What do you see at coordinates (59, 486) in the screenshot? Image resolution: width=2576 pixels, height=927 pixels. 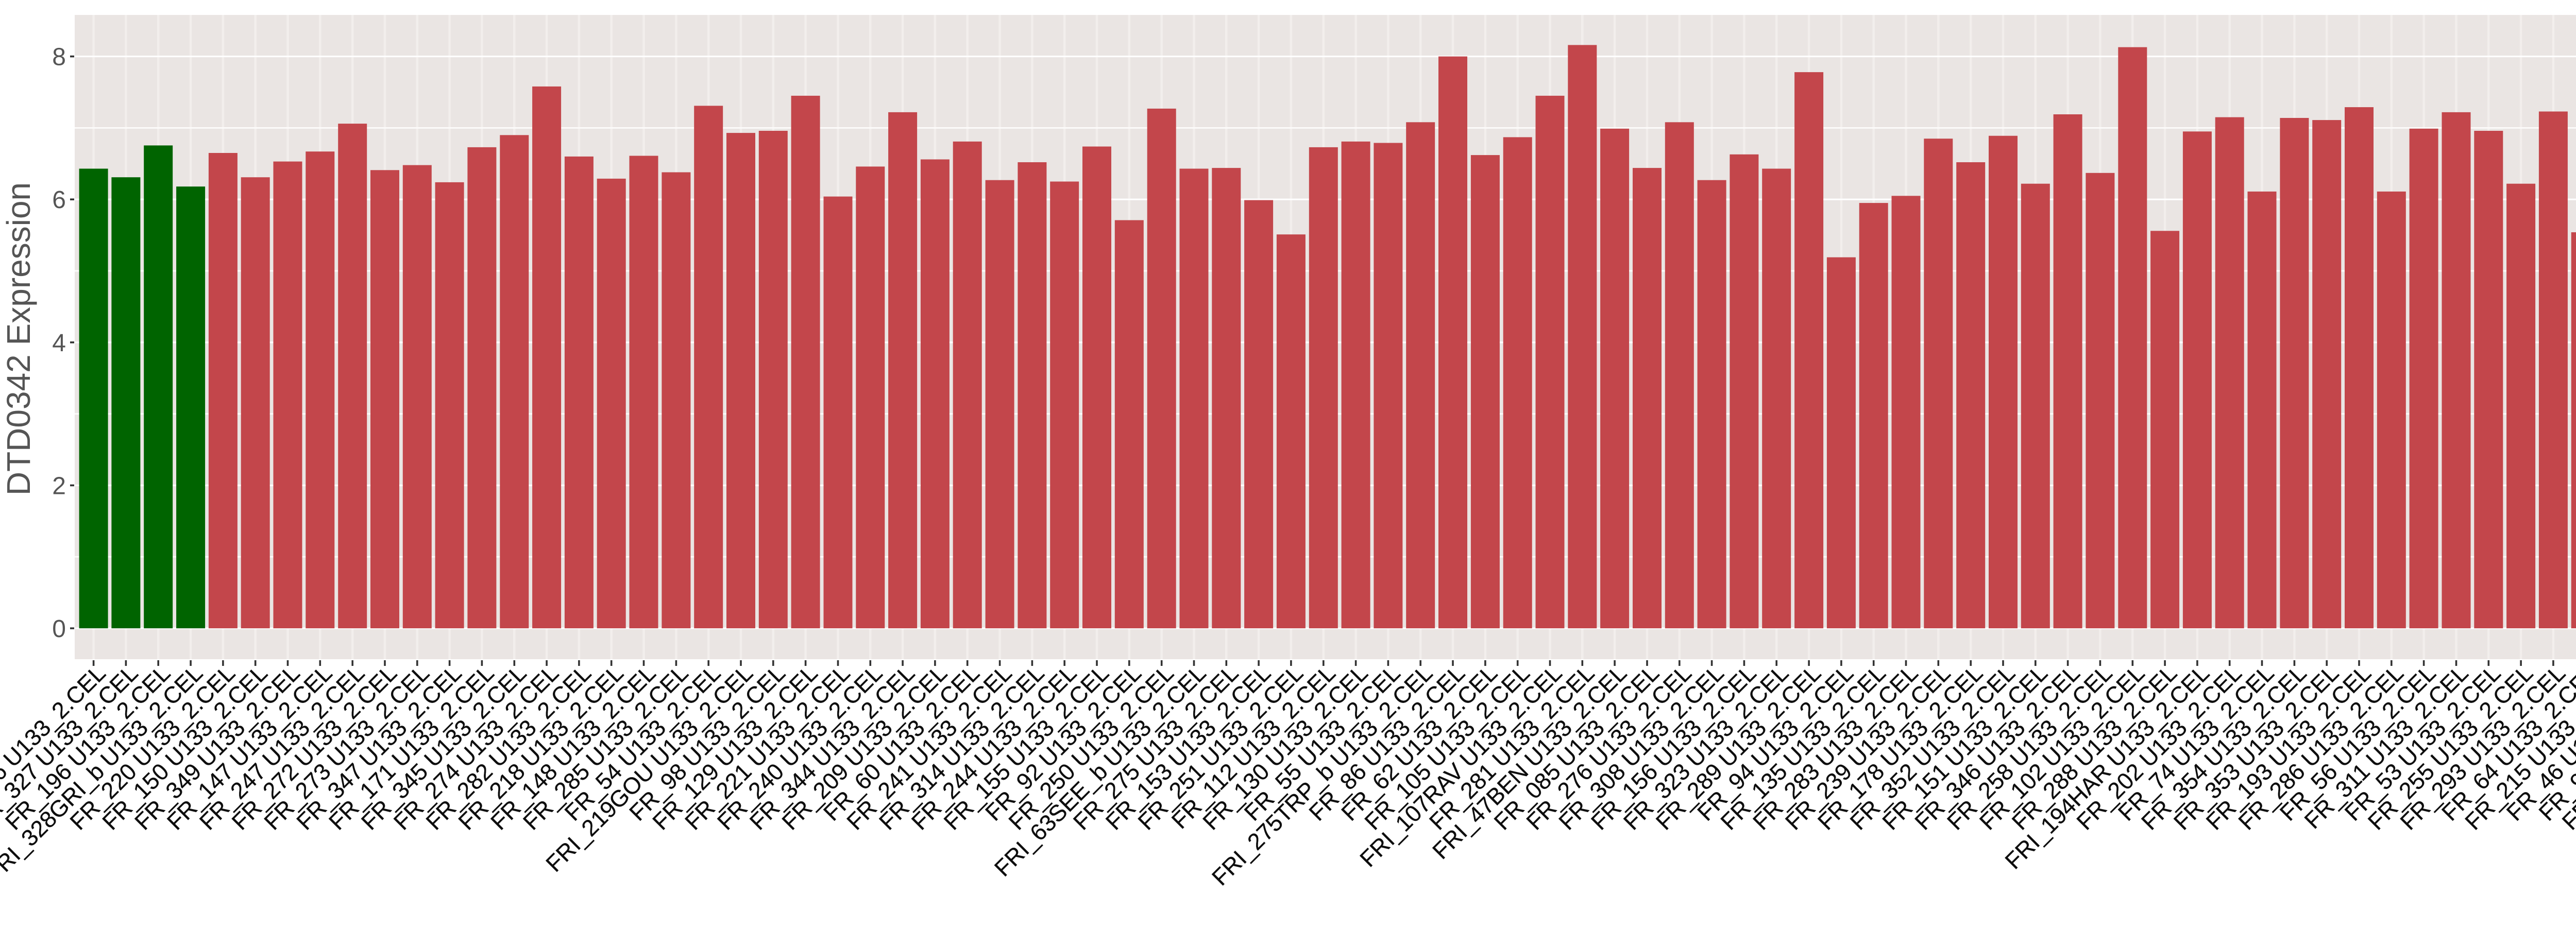 I see `svg-text: 2` at bounding box center [59, 486].